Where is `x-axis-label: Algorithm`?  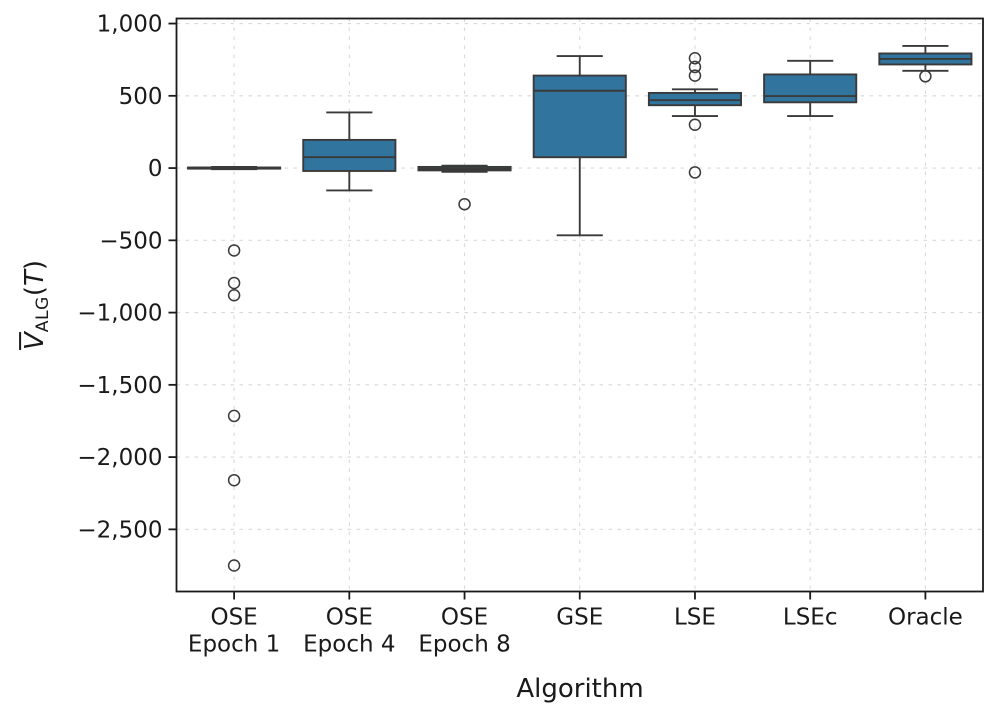
x-axis-label: Algorithm is located at coordinates (580, 689).